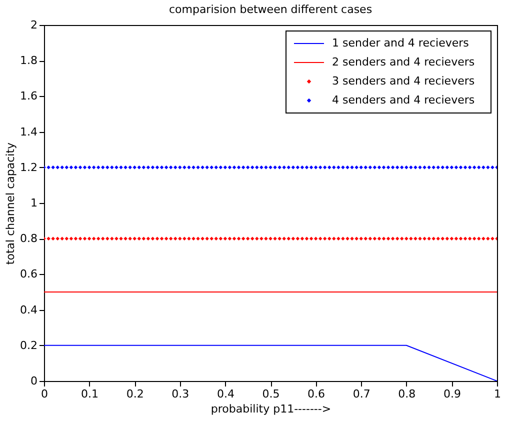  Describe the element at coordinates (361, 394) in the screenshot. I see `x-tick-label: 0.7` at that location.